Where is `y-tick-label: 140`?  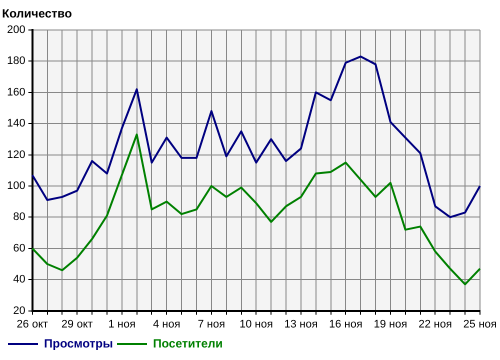
y-tick-label: 140 is located at coordinates (16, 124).